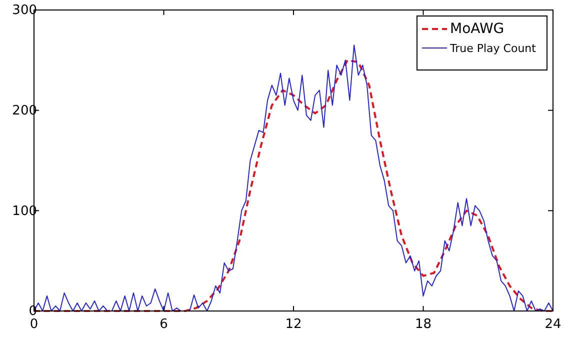  I want to click on x-tick-label: 18, so click(423, 324).